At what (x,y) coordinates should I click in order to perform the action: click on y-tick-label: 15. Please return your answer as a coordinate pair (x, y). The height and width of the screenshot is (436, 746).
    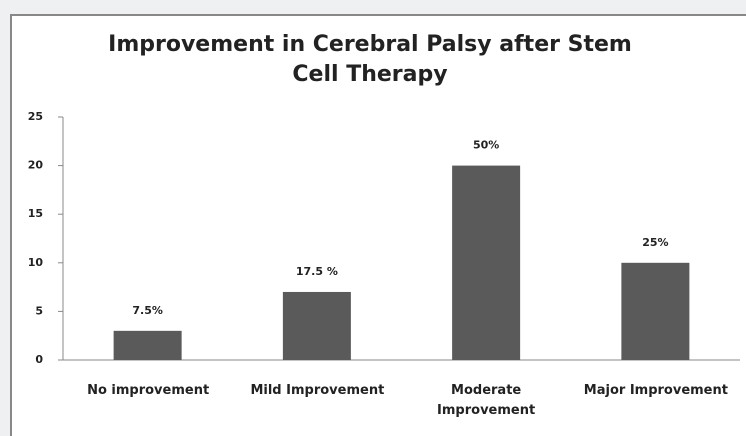
    Looking at the image, I should click on (35, 213).